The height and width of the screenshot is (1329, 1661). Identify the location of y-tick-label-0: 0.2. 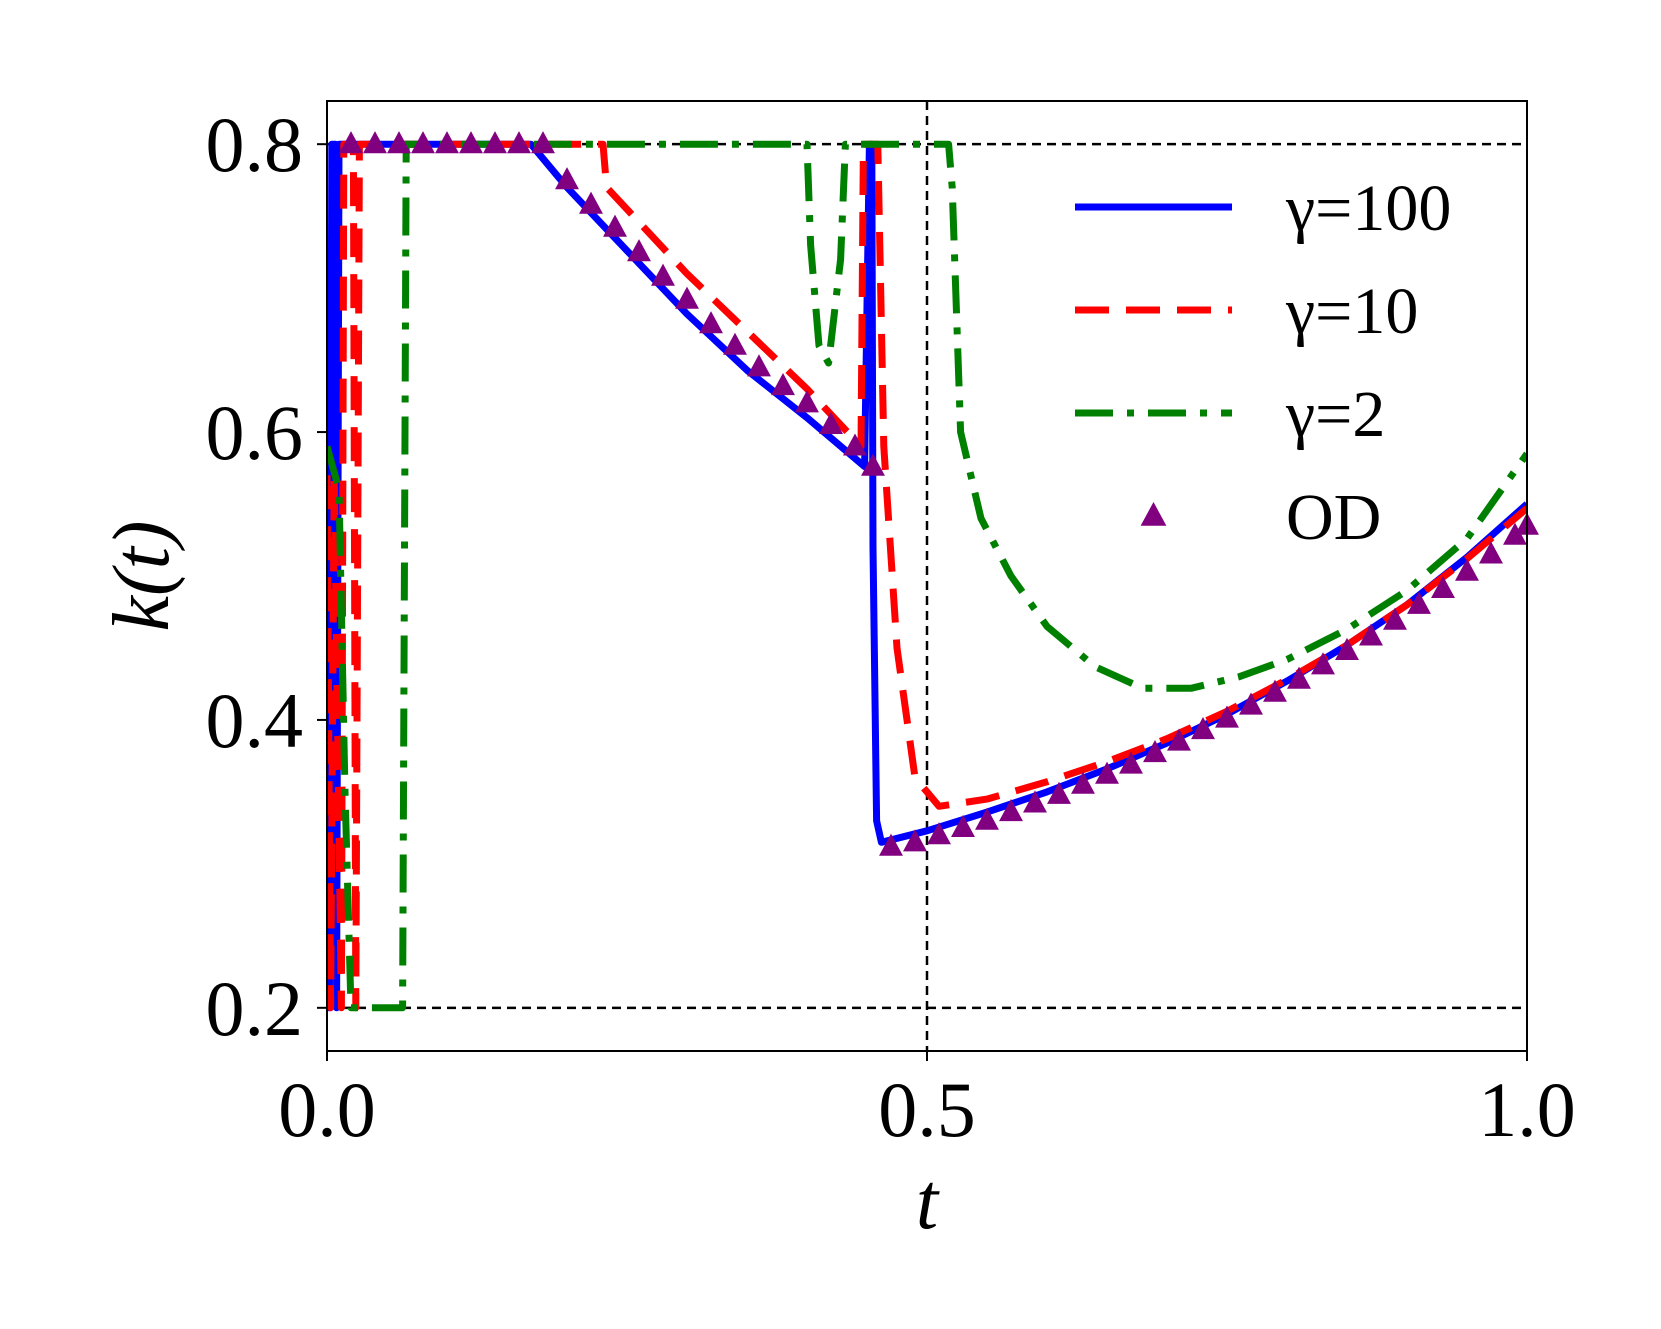
(255, 1008).